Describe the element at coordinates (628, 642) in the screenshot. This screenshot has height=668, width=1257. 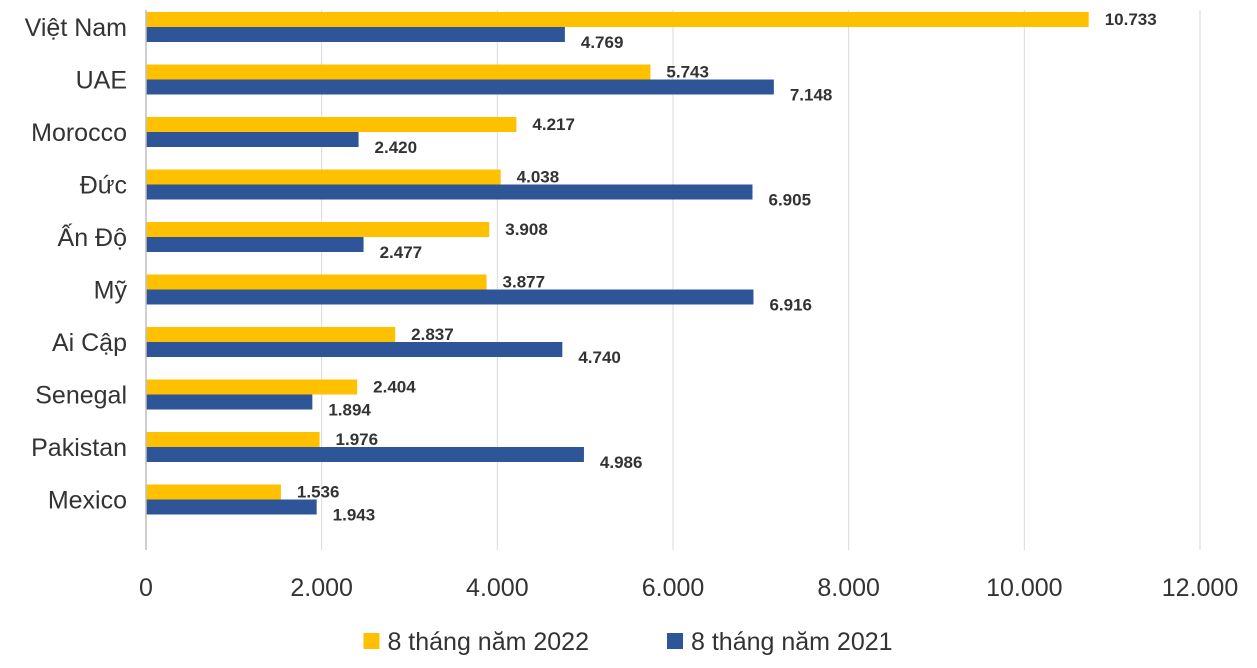
I see `legend: 8 tháng năm 2022 8 tháng năm 2021` at that location.